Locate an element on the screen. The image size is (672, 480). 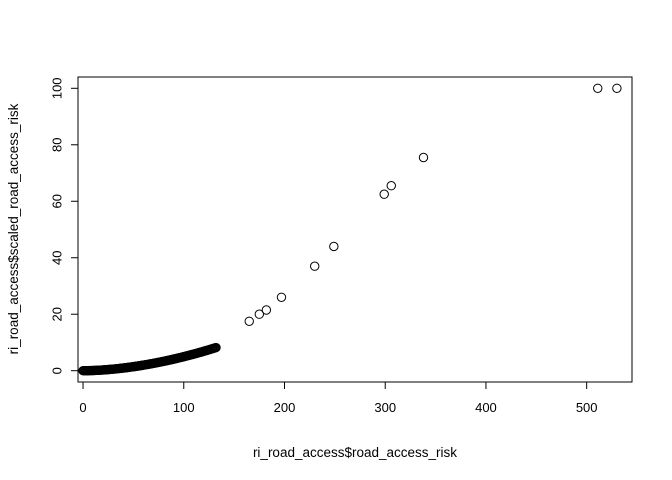
x-tick-label: 200 is located at coordinates (285, 407).